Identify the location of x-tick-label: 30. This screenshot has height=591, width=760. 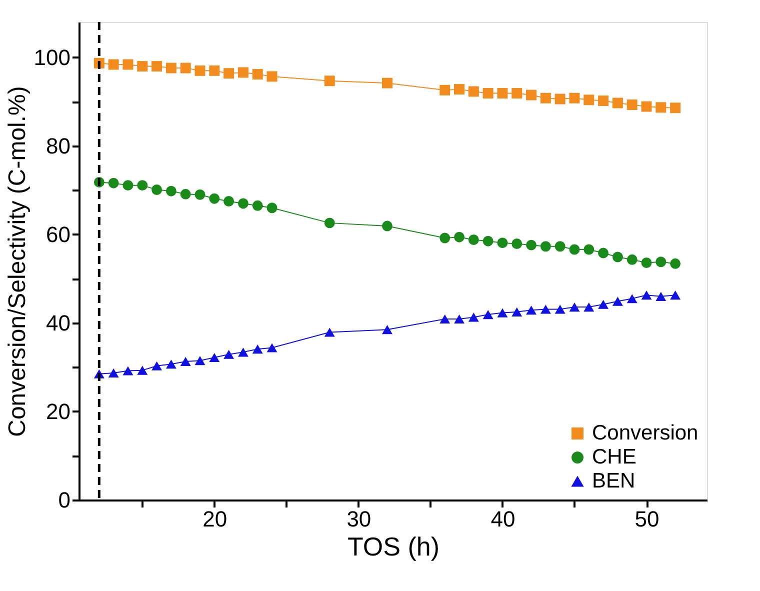
(359, 519).